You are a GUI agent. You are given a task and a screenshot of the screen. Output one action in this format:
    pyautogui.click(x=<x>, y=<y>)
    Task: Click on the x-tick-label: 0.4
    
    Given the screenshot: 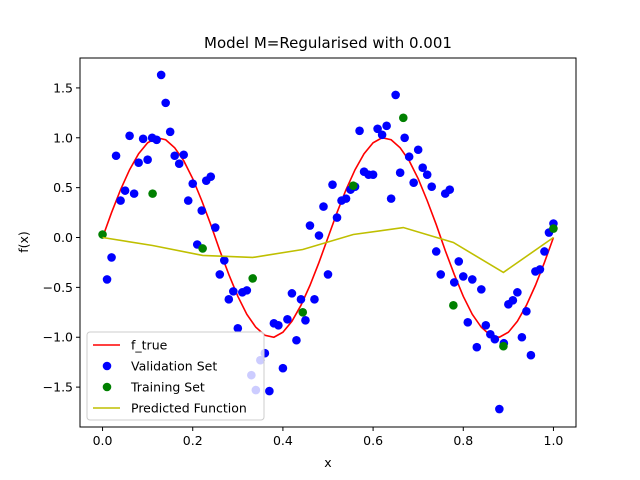 What is the action you would take?
    pyautogui.click(x=283, y=440)
    